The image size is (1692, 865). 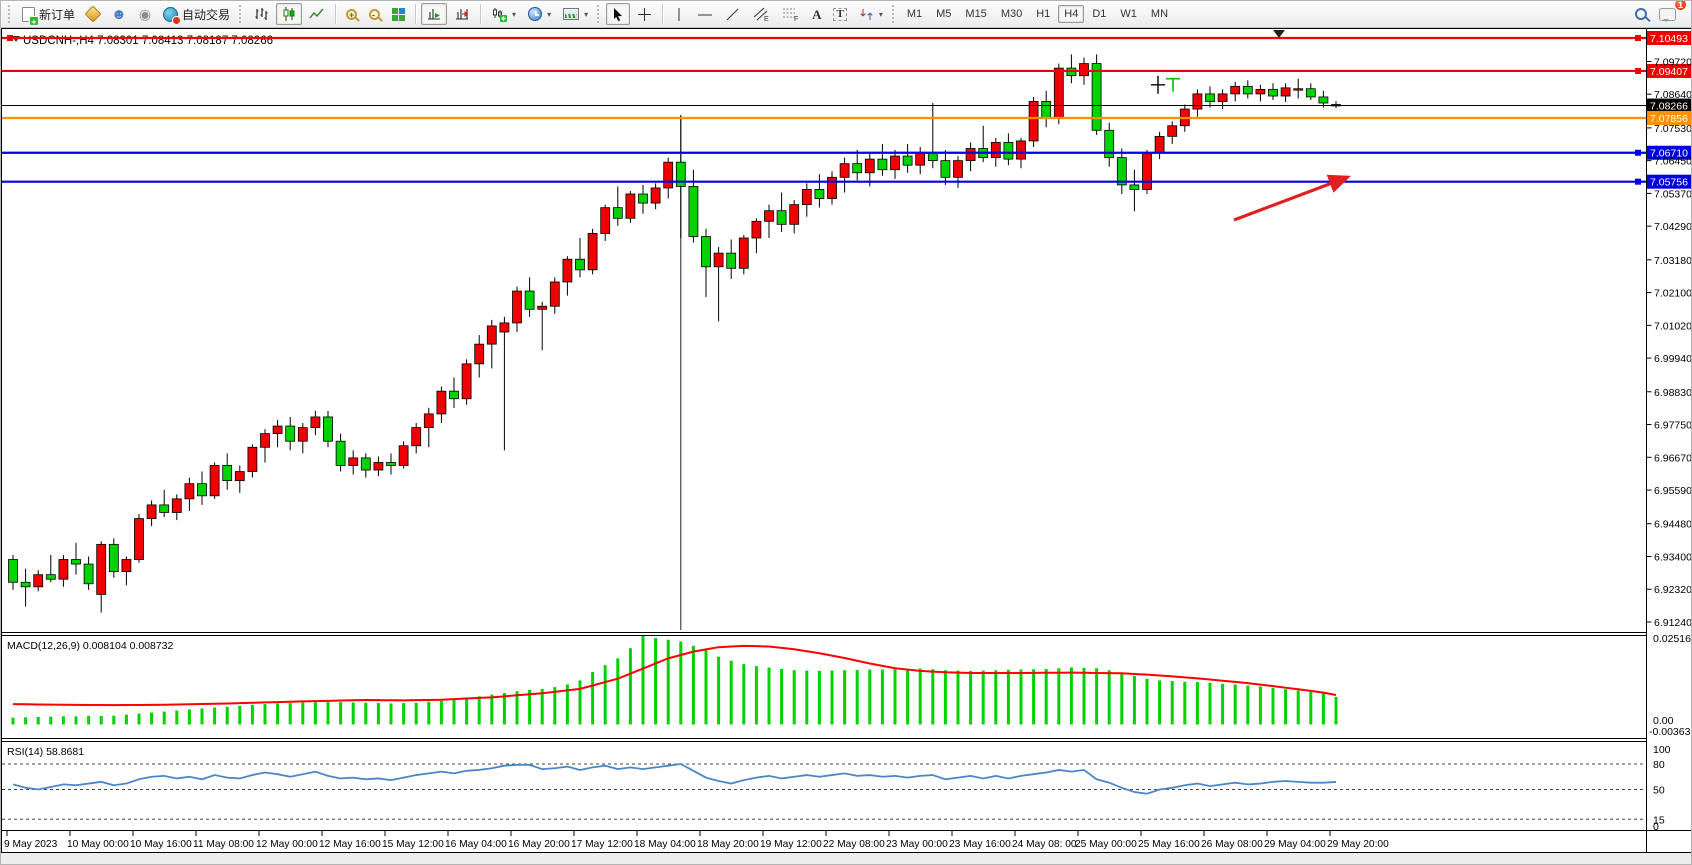 What do you see at coordinates (816, 14) in the screenshot?
I see `text-button: A` at bounding box center [816, 14].